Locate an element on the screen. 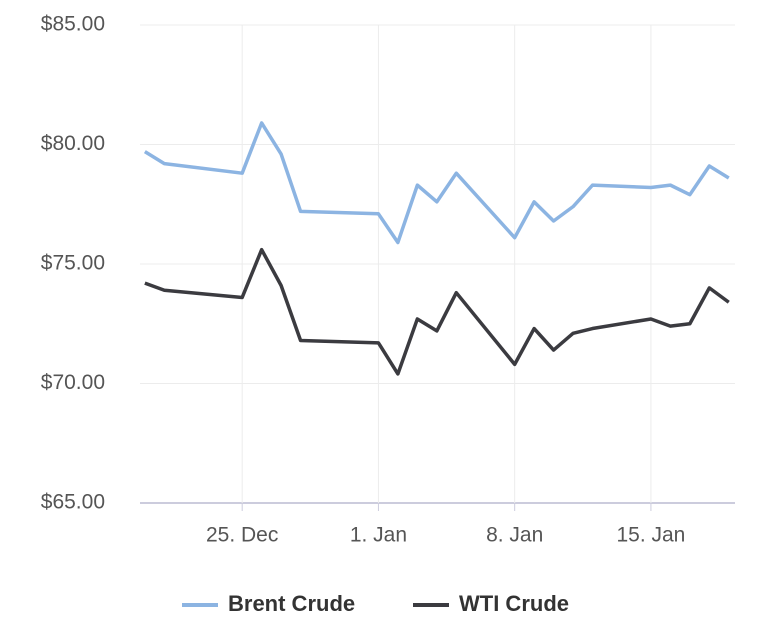 The width and height of the screenshot is (772, 626). y-tick-label: $80.00 is located at coordinates (73, 143).